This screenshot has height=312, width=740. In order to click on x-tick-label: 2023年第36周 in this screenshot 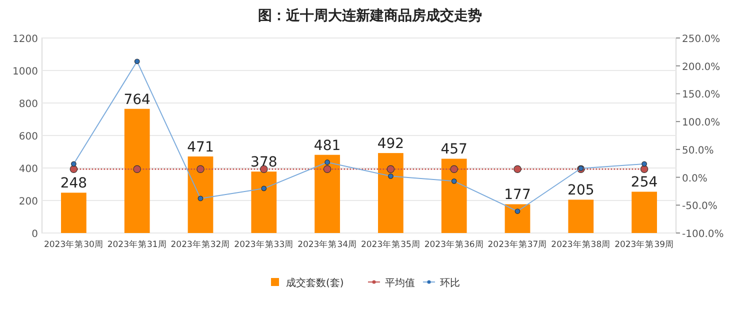, I will do `click(454, 244)`.